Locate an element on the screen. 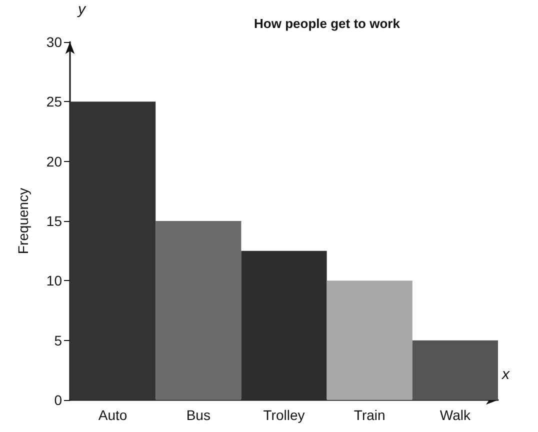 This screenshot has width=538, height=432. x-tick-label: Bus is located at coordinates (198, 415).